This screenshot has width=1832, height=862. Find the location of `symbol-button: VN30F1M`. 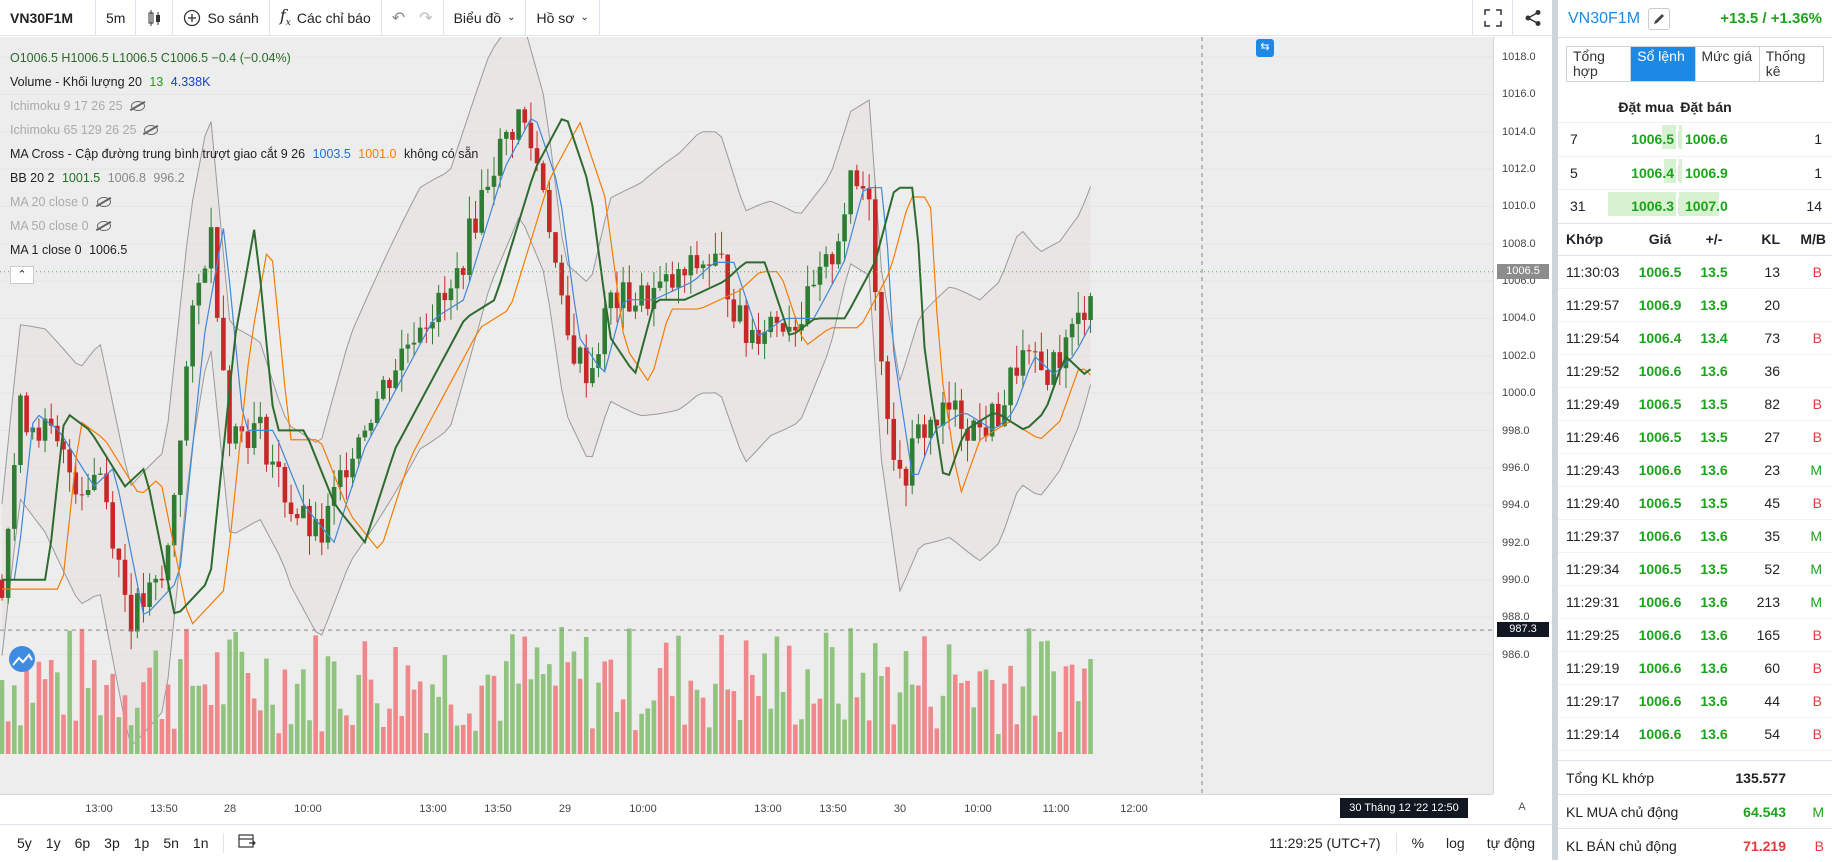

symbol-button: VN30F1M is located at coordinates (48, 18).